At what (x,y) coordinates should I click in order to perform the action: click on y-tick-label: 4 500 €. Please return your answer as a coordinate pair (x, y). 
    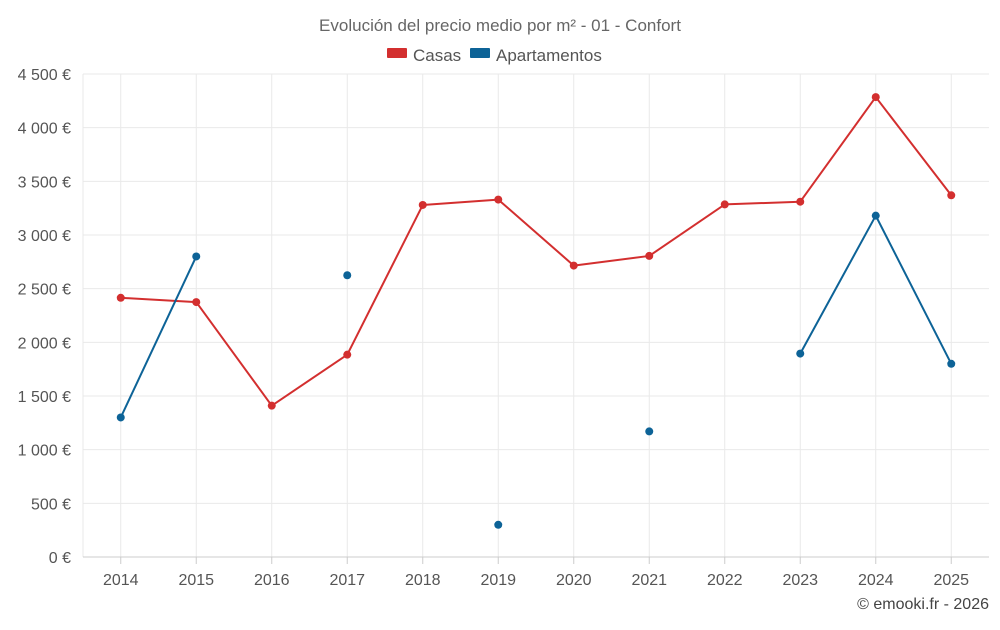
    Looking at the image, I should click on (44, 75).